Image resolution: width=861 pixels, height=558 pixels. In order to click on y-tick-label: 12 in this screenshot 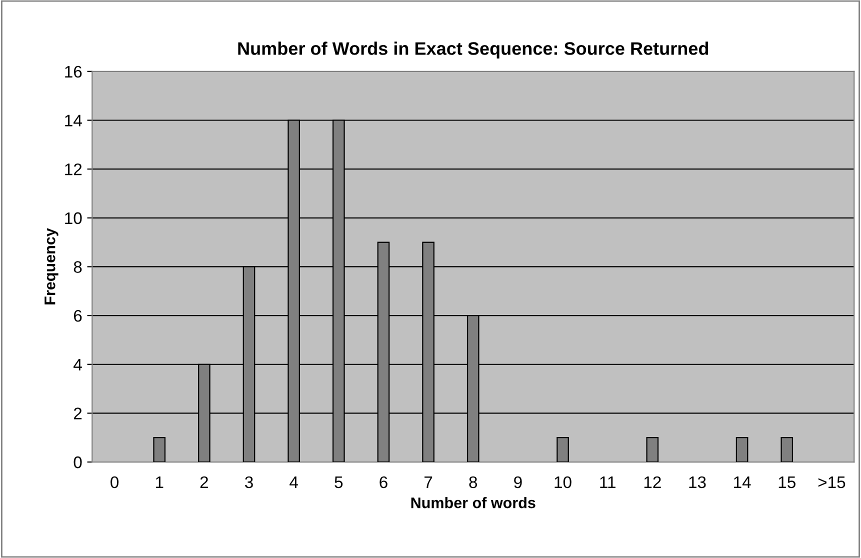, I will do `click(73, 169)`.